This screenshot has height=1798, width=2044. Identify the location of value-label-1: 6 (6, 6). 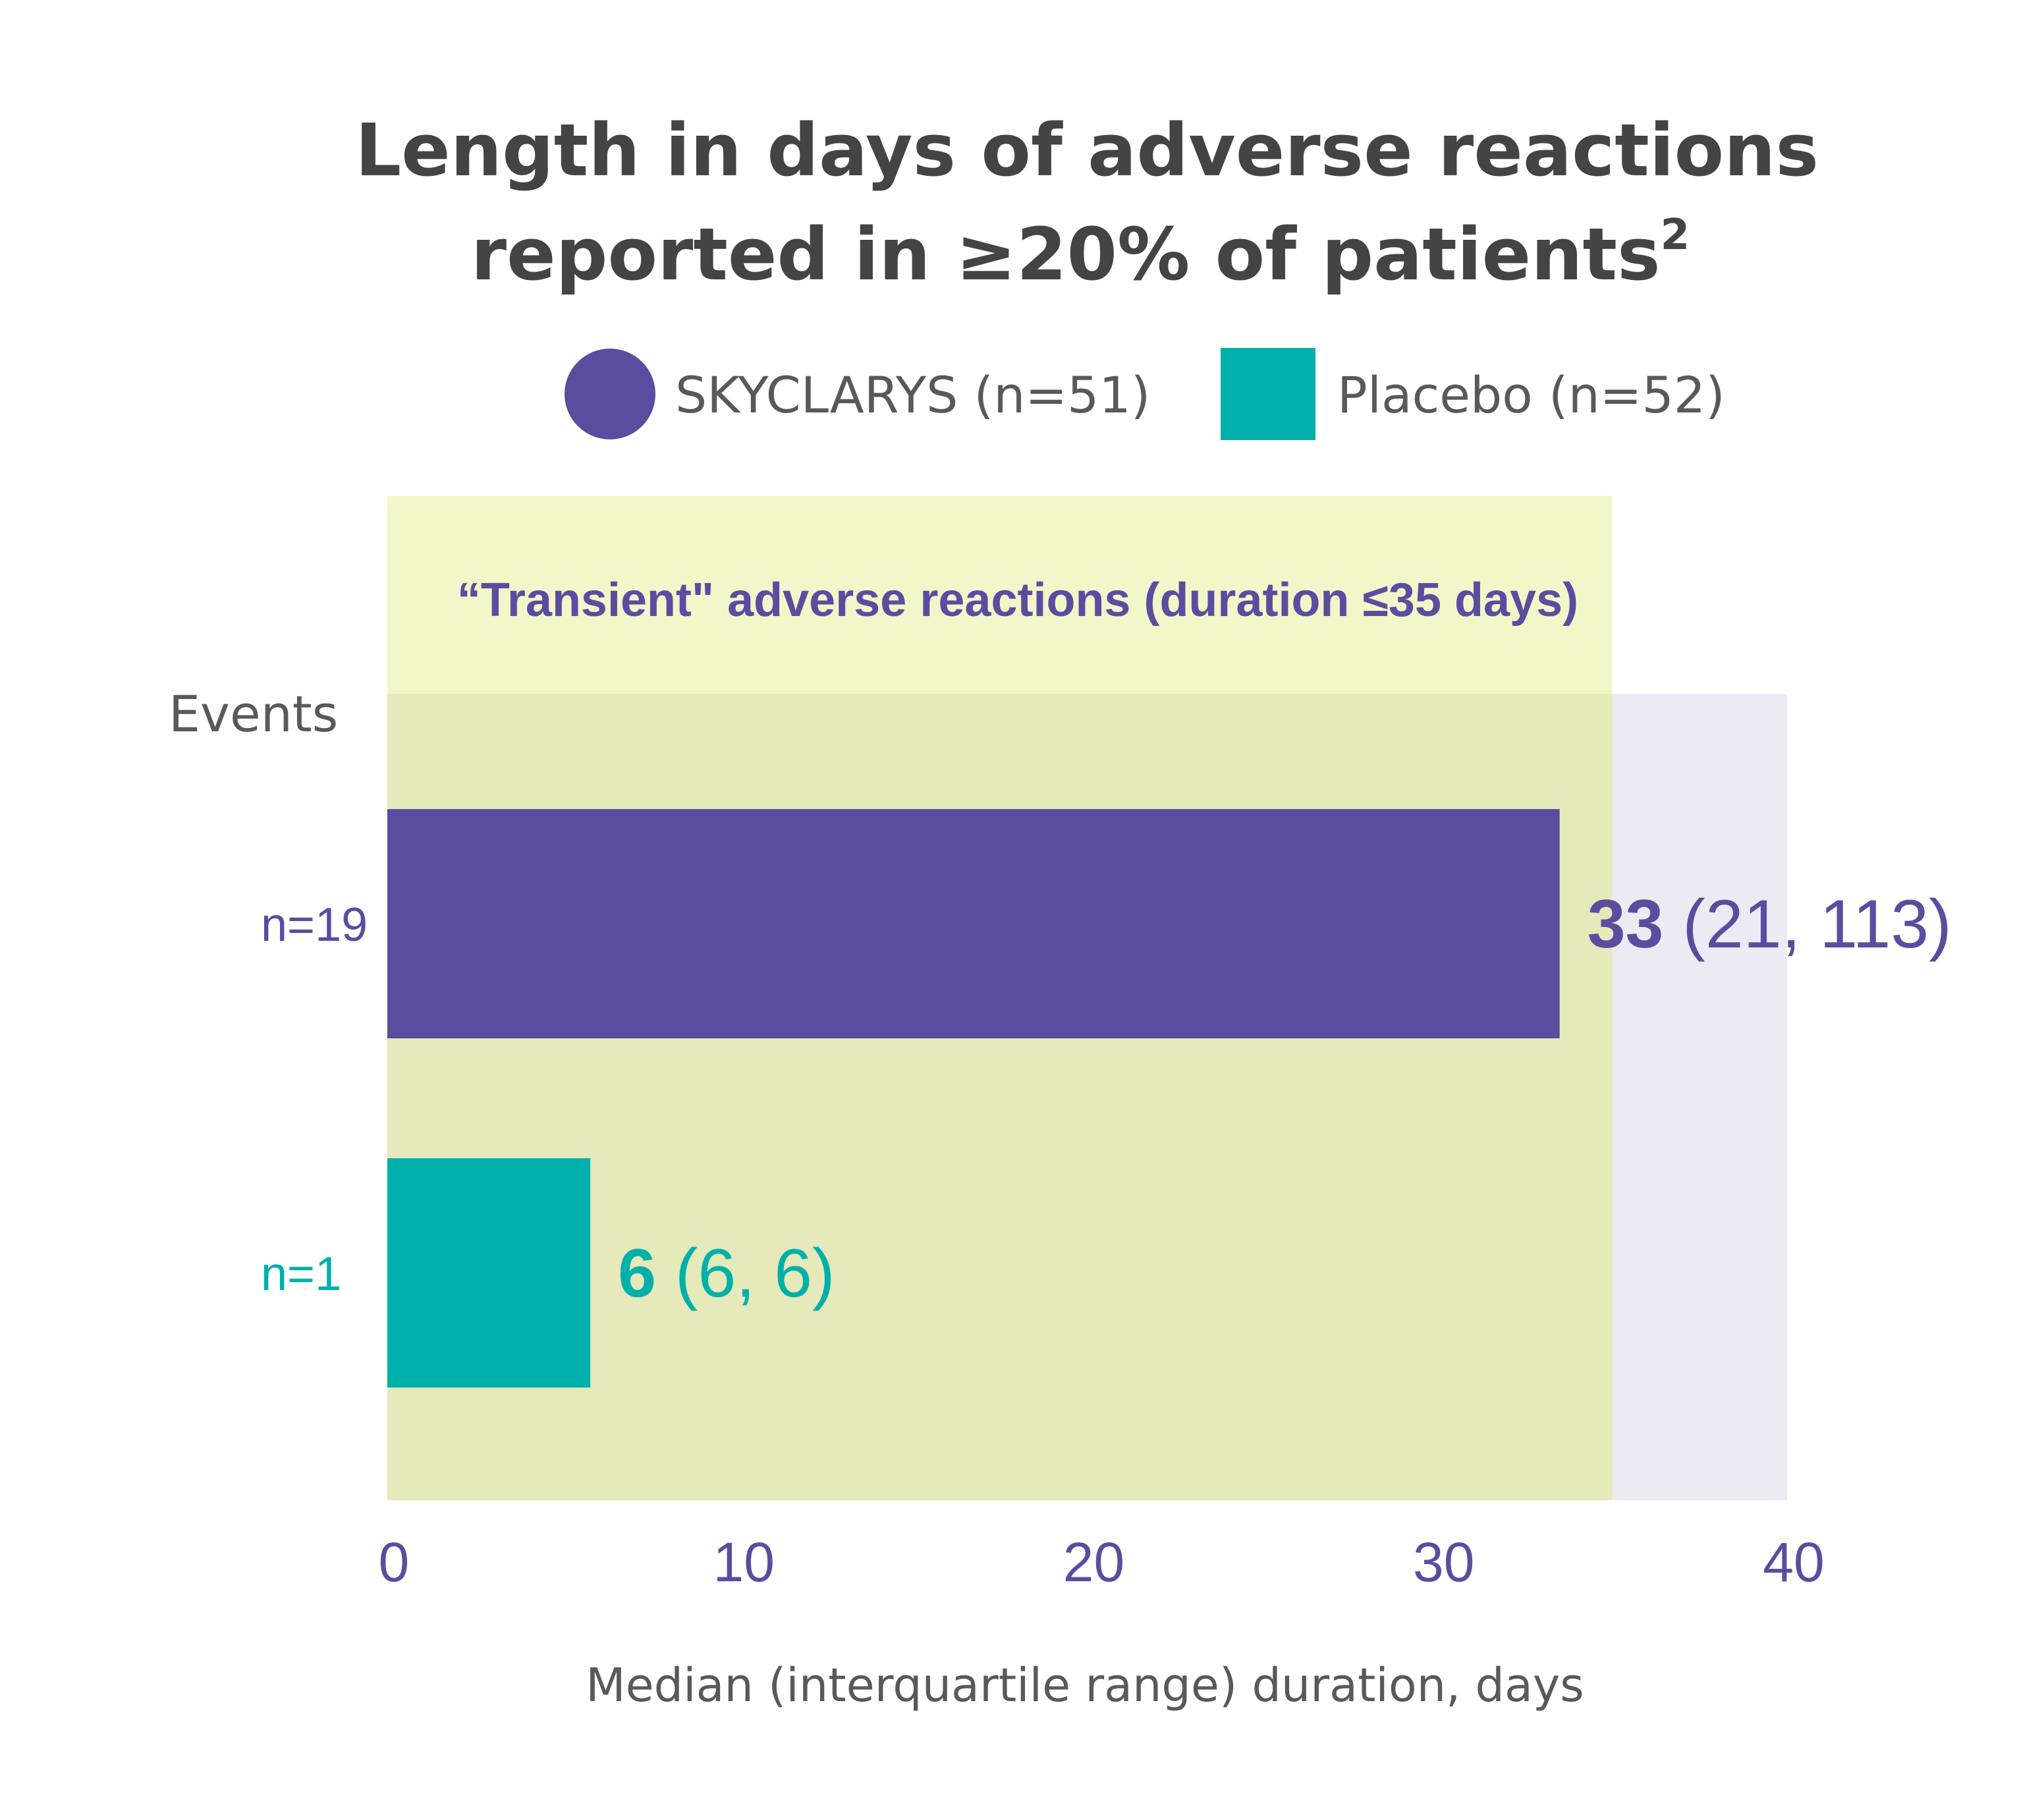
(726, 1273).